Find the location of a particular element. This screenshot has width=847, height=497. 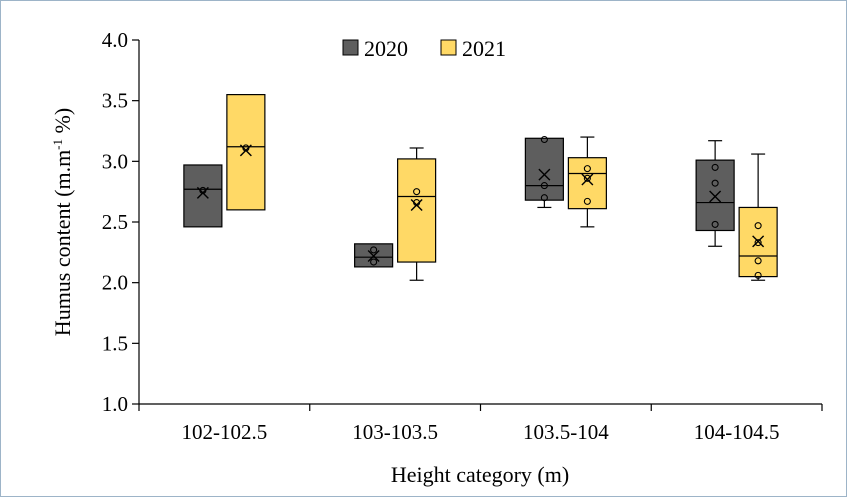

y-axis-title: Humus content (m.m-1 %) is located at coordinates (62, 222).